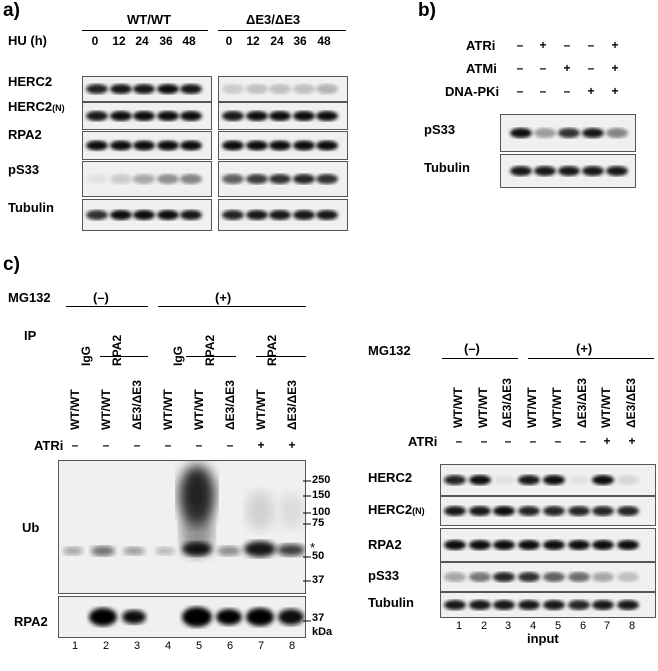 The height and width of the screenshot is (671, 658). I want to click on c-left-geno-2: ΔE3/ΔE3, so click(137, 405).